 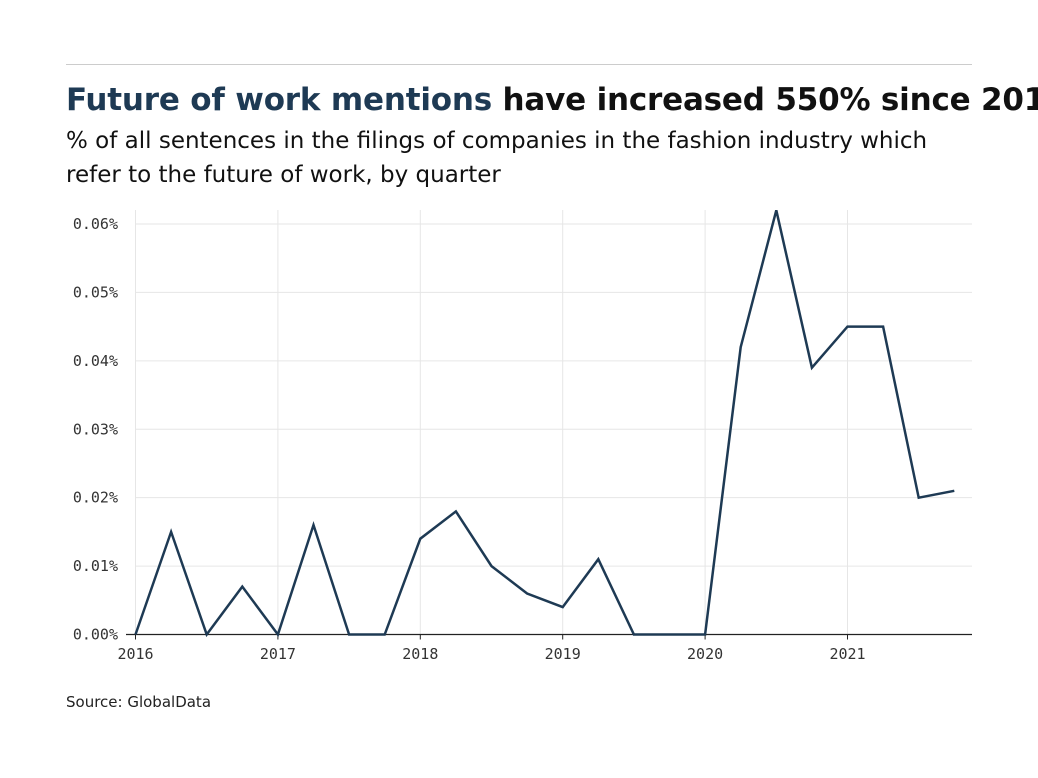 I want to click on x-tick-label: 2021, so click(x=847, y=654).